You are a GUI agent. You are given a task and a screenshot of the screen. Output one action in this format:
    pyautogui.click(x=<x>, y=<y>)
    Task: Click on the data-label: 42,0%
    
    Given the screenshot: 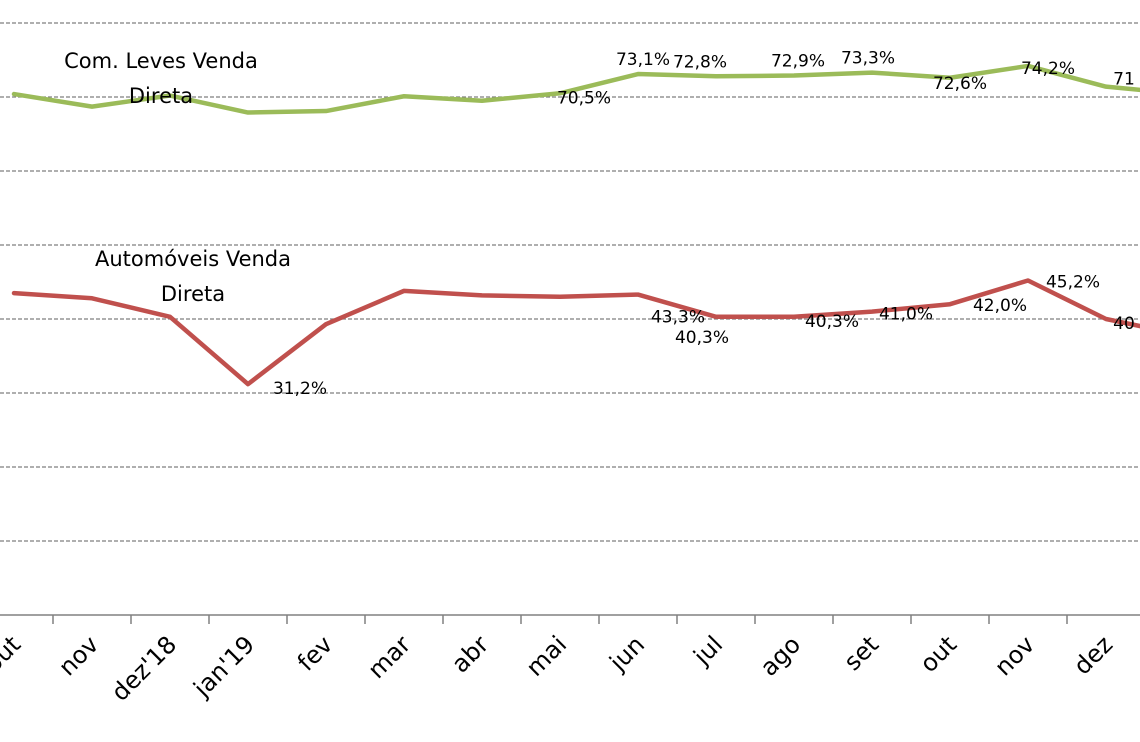 What is the action you would take?
    pyautogui.click(x=1000, y=306)
    